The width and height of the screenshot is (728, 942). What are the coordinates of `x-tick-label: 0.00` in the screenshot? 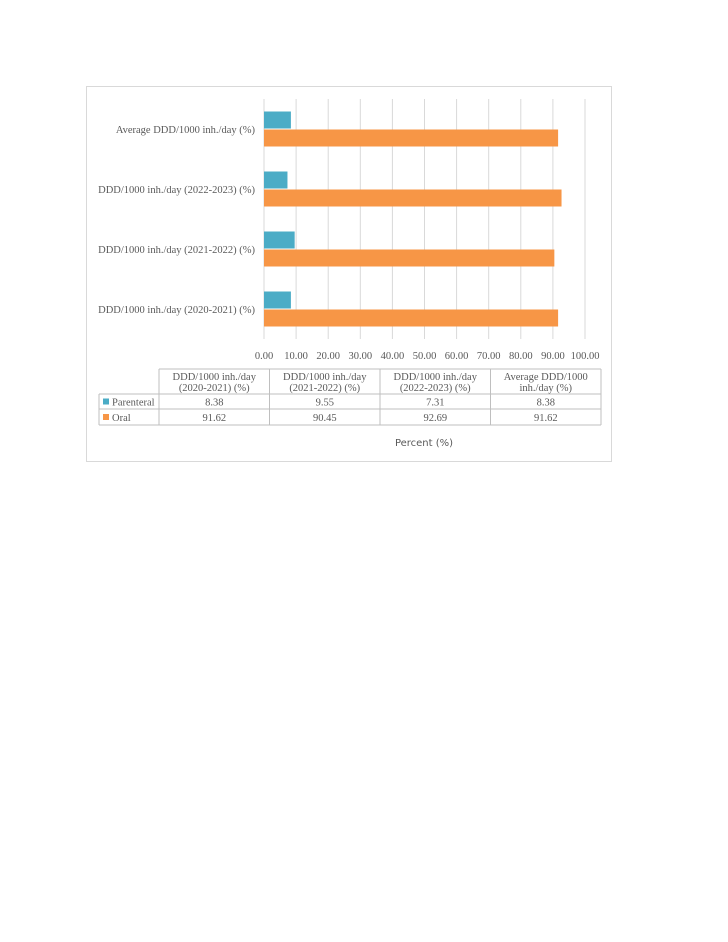 It's located at (264, 356).